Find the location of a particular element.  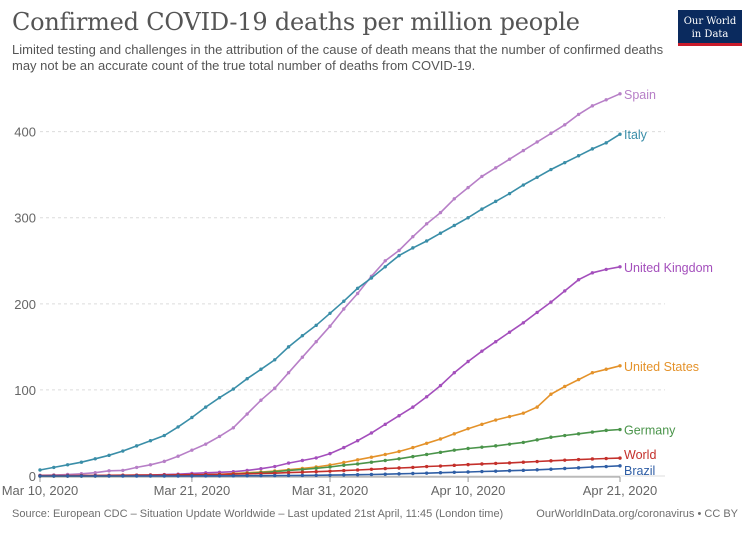

series-label: United States is located at coordinates (661, 367).